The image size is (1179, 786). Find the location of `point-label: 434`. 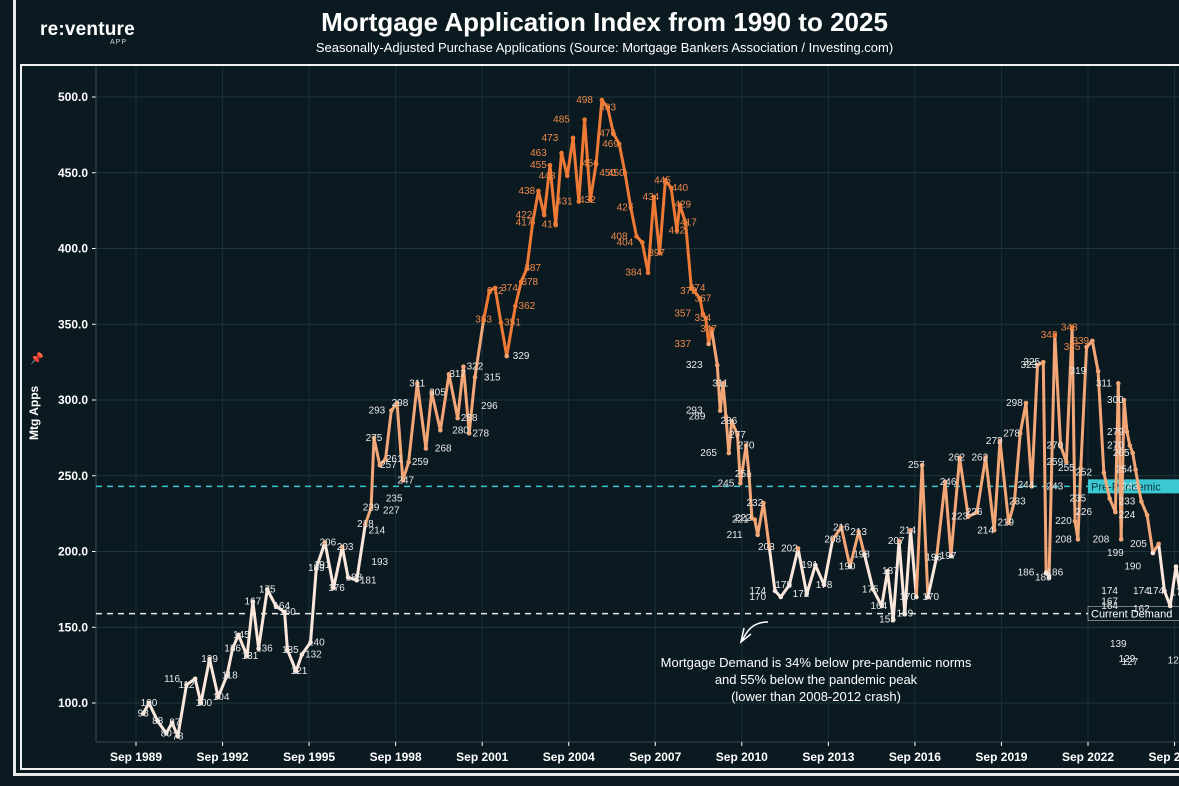

point-label: 434 is located at coordinates (651, 197).